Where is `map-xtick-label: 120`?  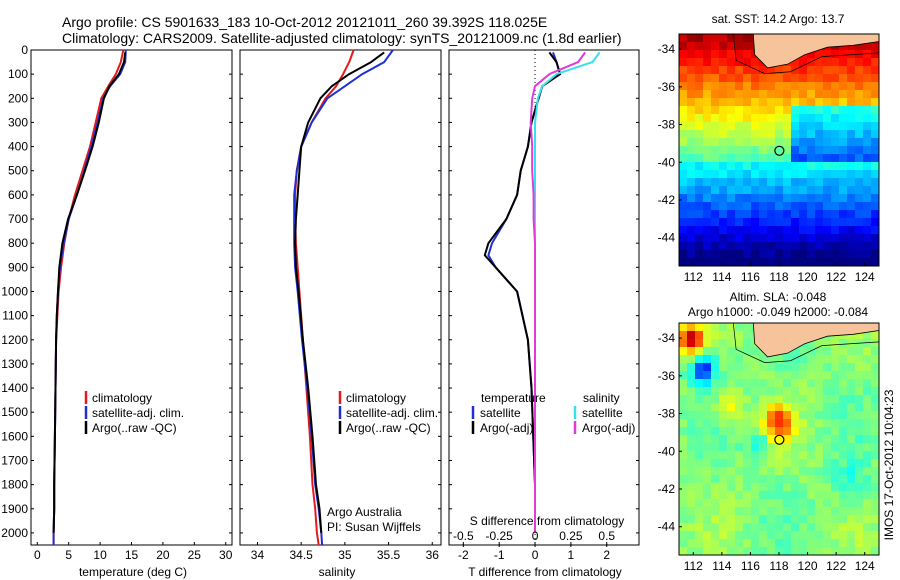
map-xtick-label: 120 is located at coordinates (808, 277).